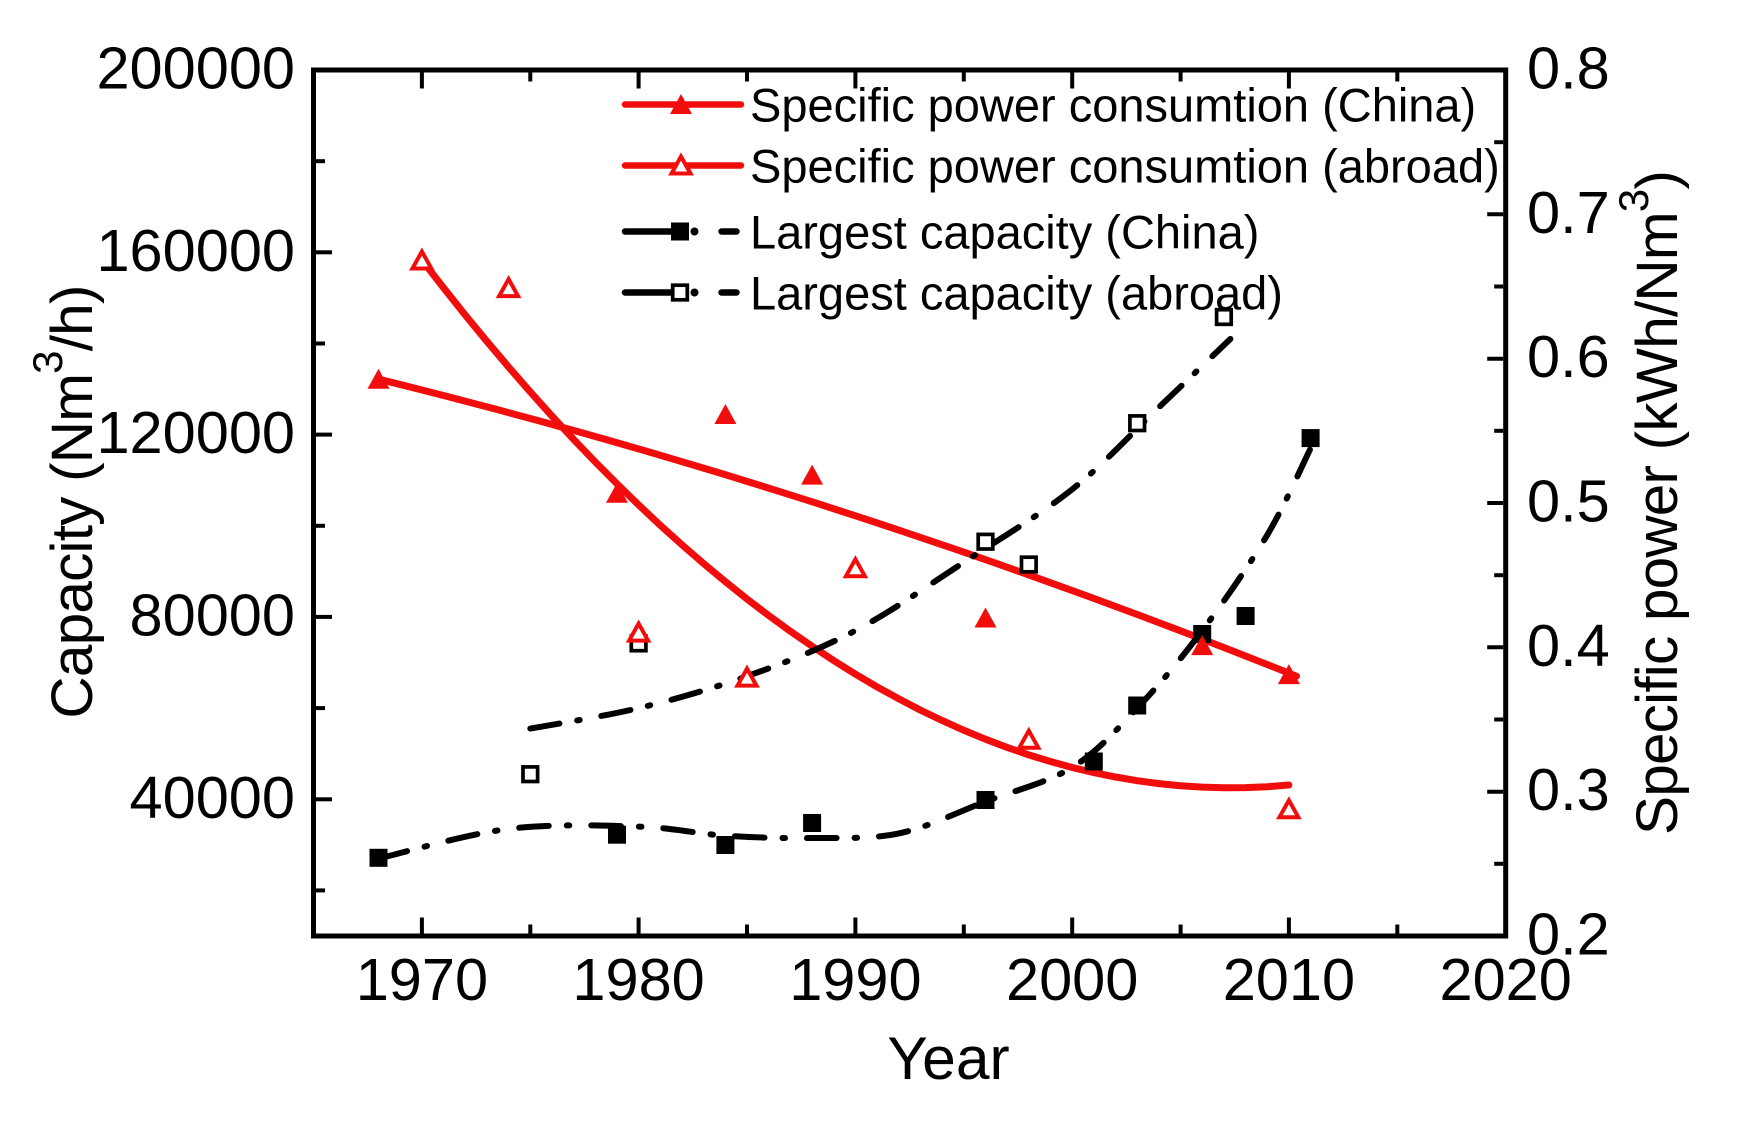  I want to click on svg-text:Specific power consumtion (Chi: Specific power consumtion (China), so click(1113, 105).